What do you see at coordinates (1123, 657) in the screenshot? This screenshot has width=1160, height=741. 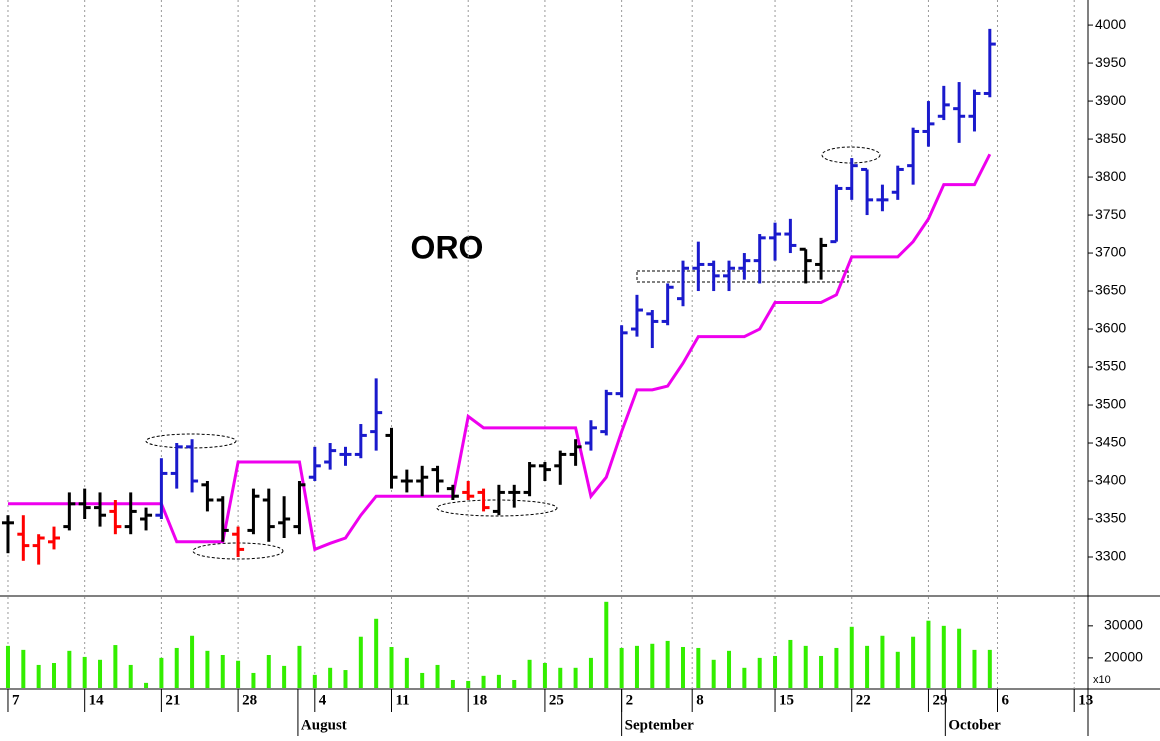 I see `y-tick-label: 20000` at bounding box center [1123, 657].